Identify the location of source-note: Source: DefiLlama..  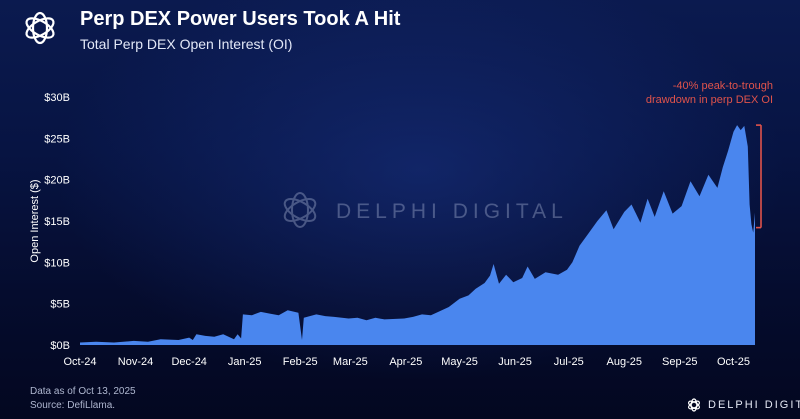
(73, 405).